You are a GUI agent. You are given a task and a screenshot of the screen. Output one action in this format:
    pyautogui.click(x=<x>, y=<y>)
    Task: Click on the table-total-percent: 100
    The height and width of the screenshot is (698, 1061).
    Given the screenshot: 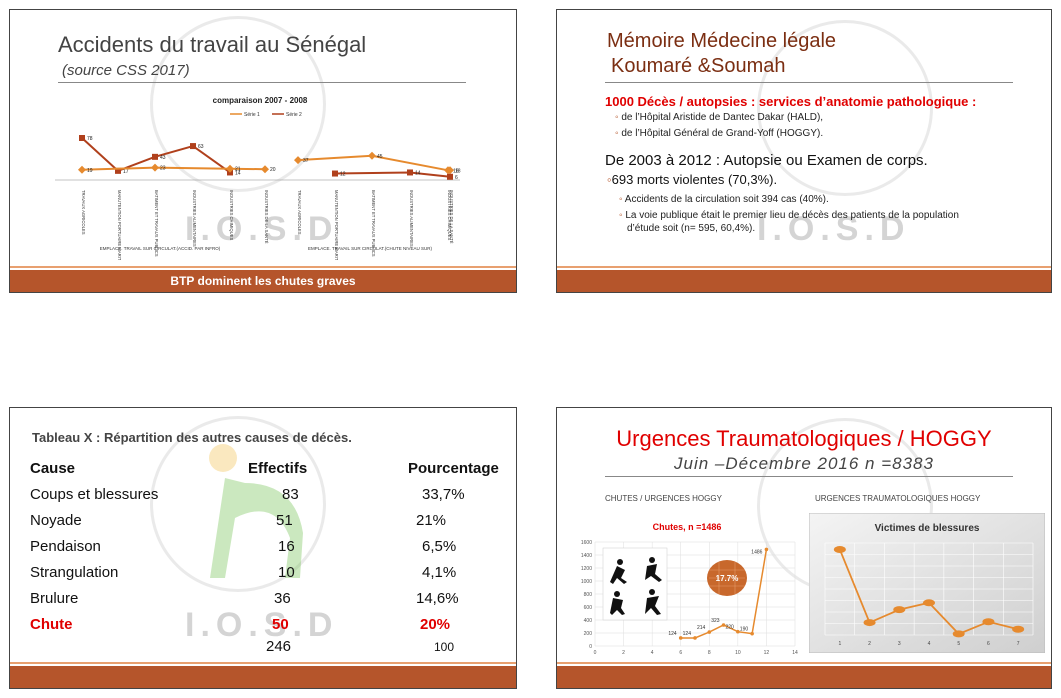 What is the action you would take?
    pyautogui.click(x=444, y=647)
    